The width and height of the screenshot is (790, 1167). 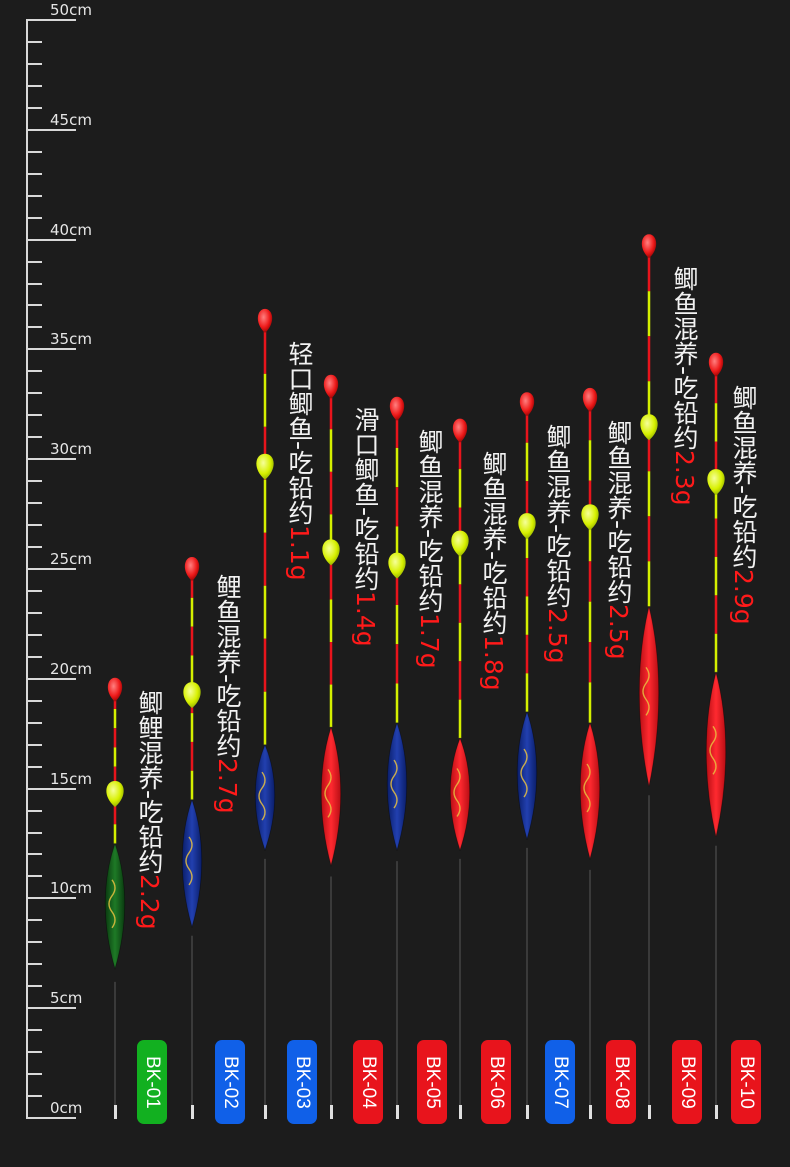 I want to click on model-code: BK-03, so click(x=302, y=1082).